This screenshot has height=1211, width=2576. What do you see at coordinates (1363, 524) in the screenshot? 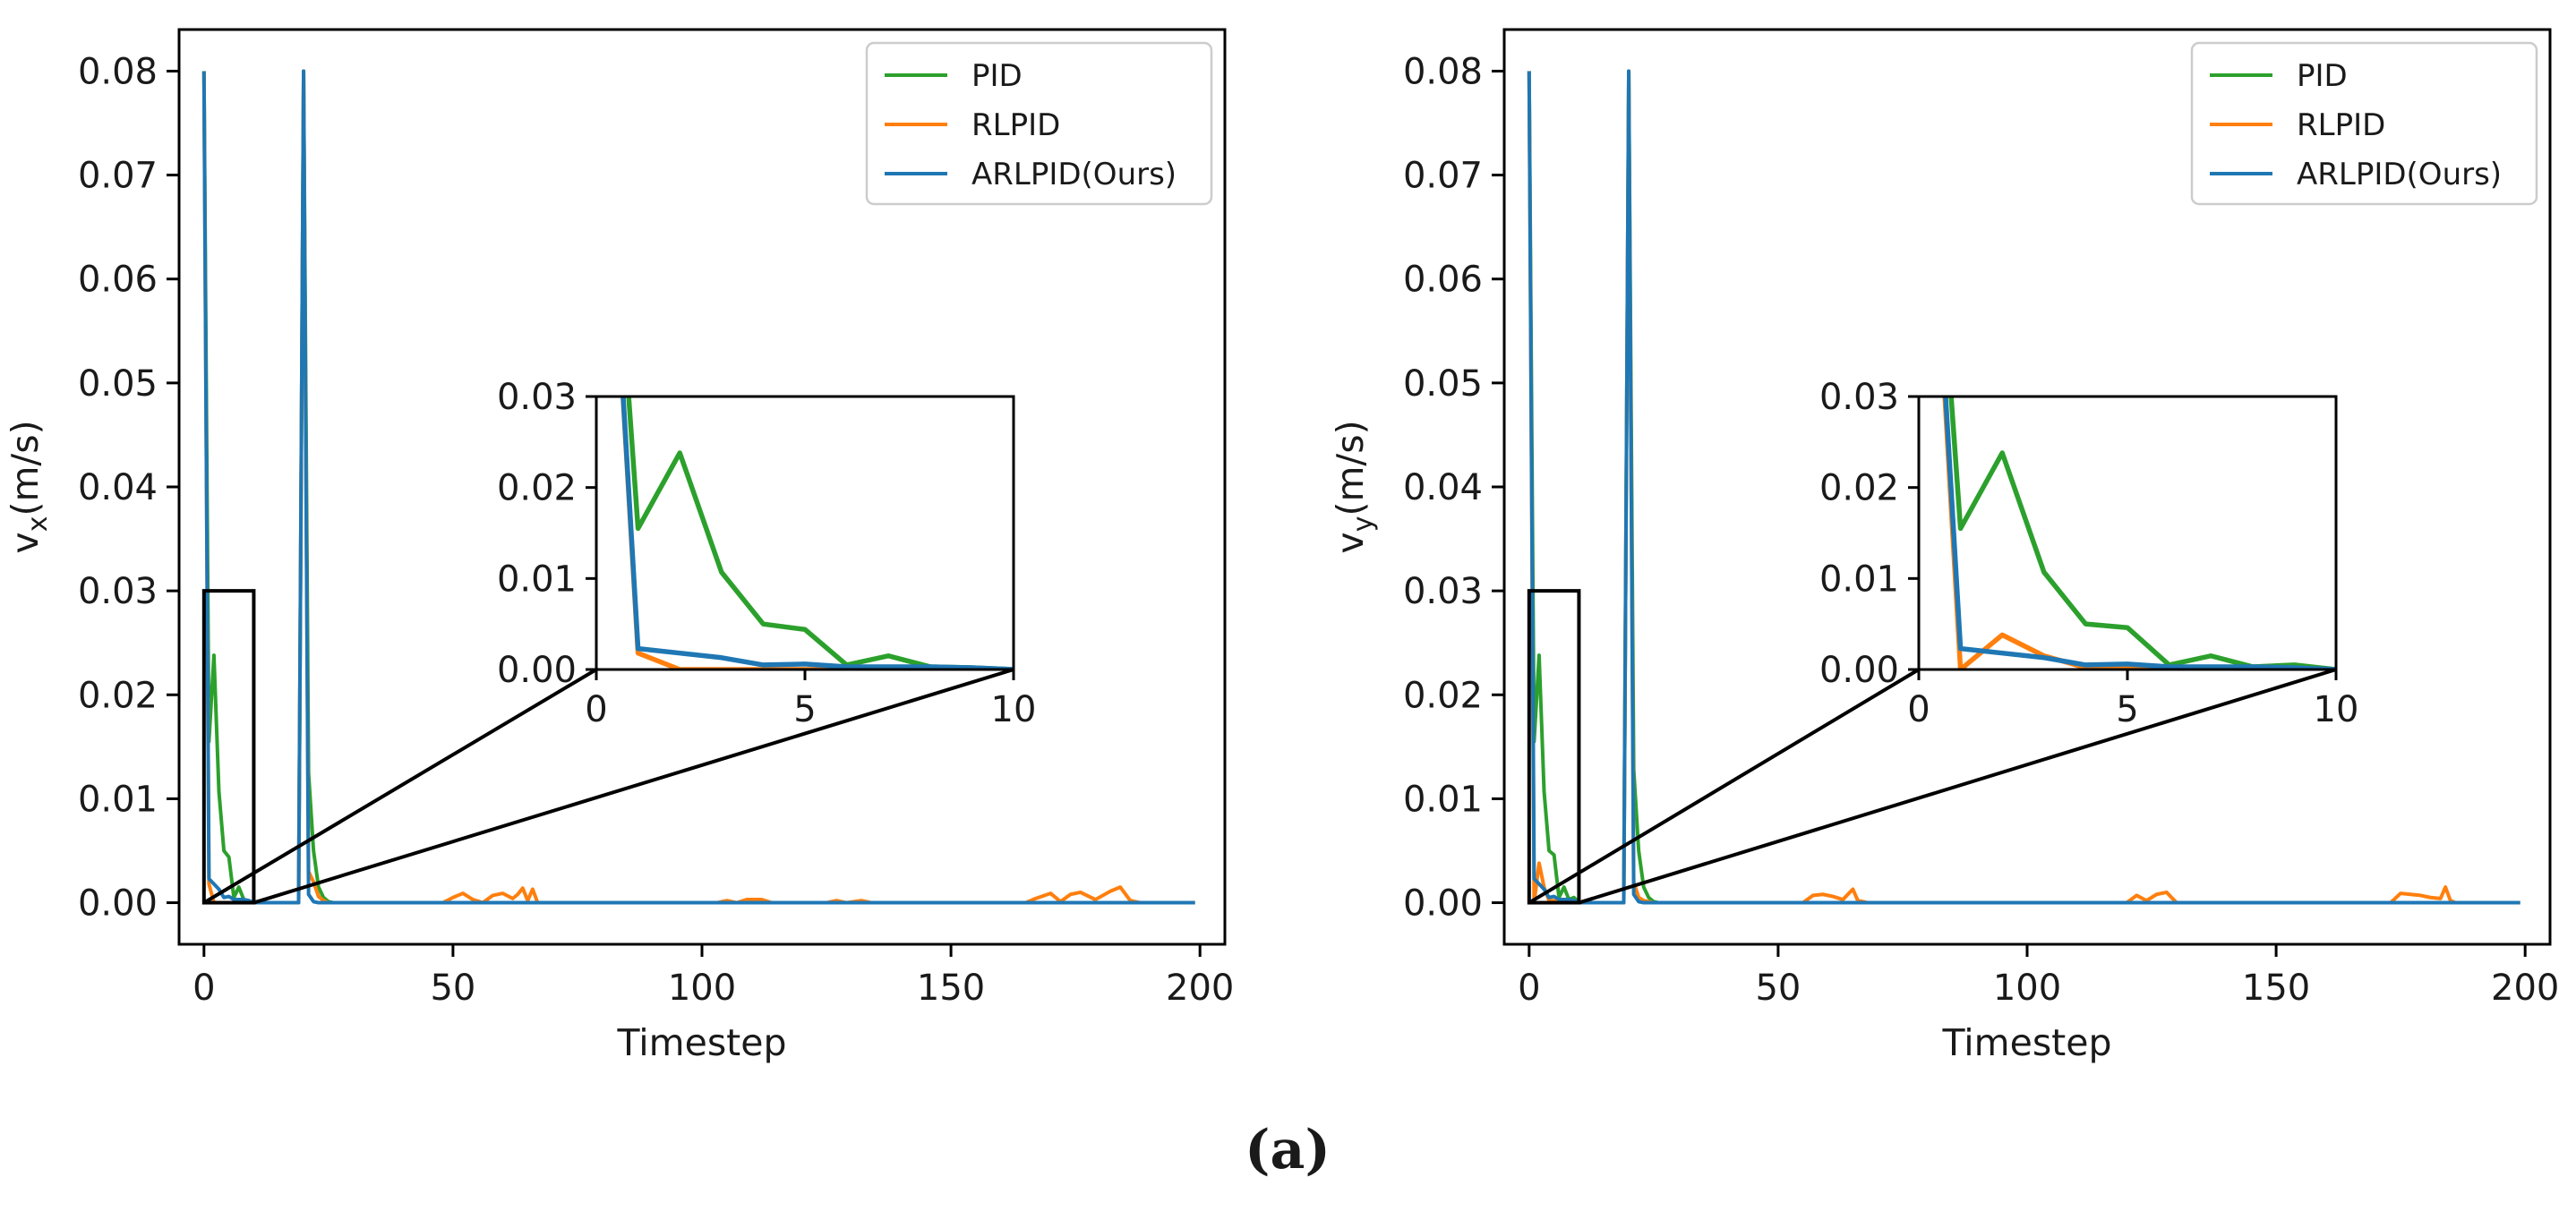
I see `y-axis-label-sub: y` at bounding box center [1363, 524].